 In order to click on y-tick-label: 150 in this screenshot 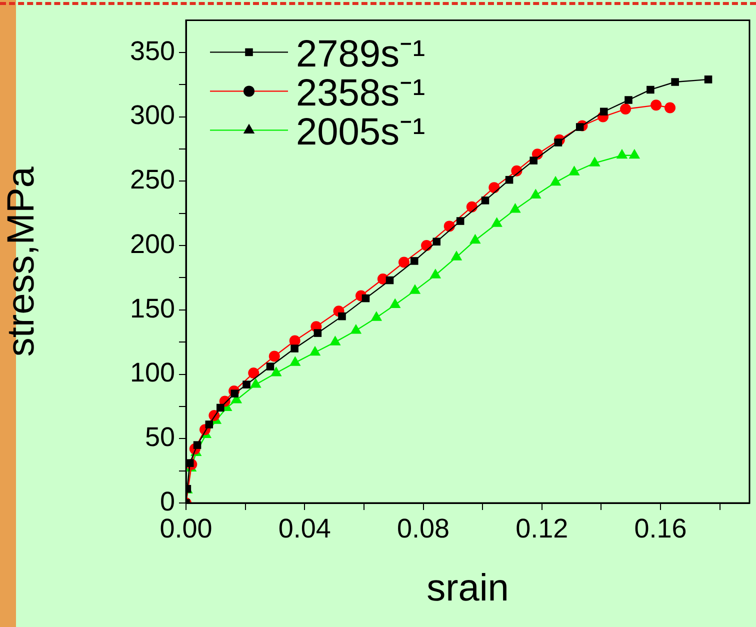, I will do `click(152, 308)`.